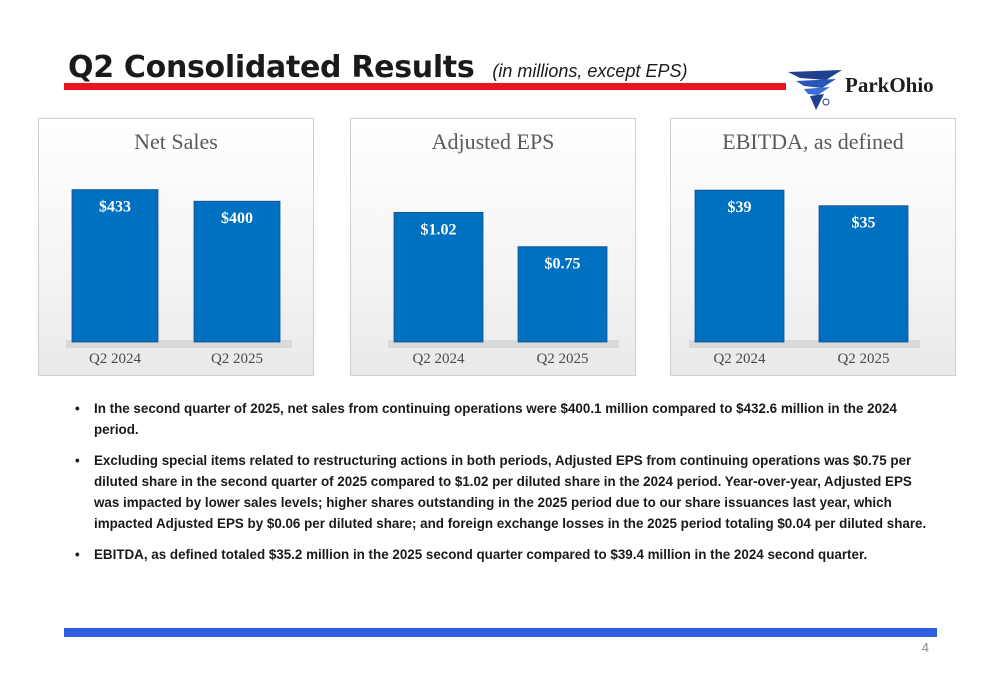 This screenshot has width=1000, height=685. Describe the element at coordinates (740, 207) in the screenshot. I see `data-label: $39` at that location.